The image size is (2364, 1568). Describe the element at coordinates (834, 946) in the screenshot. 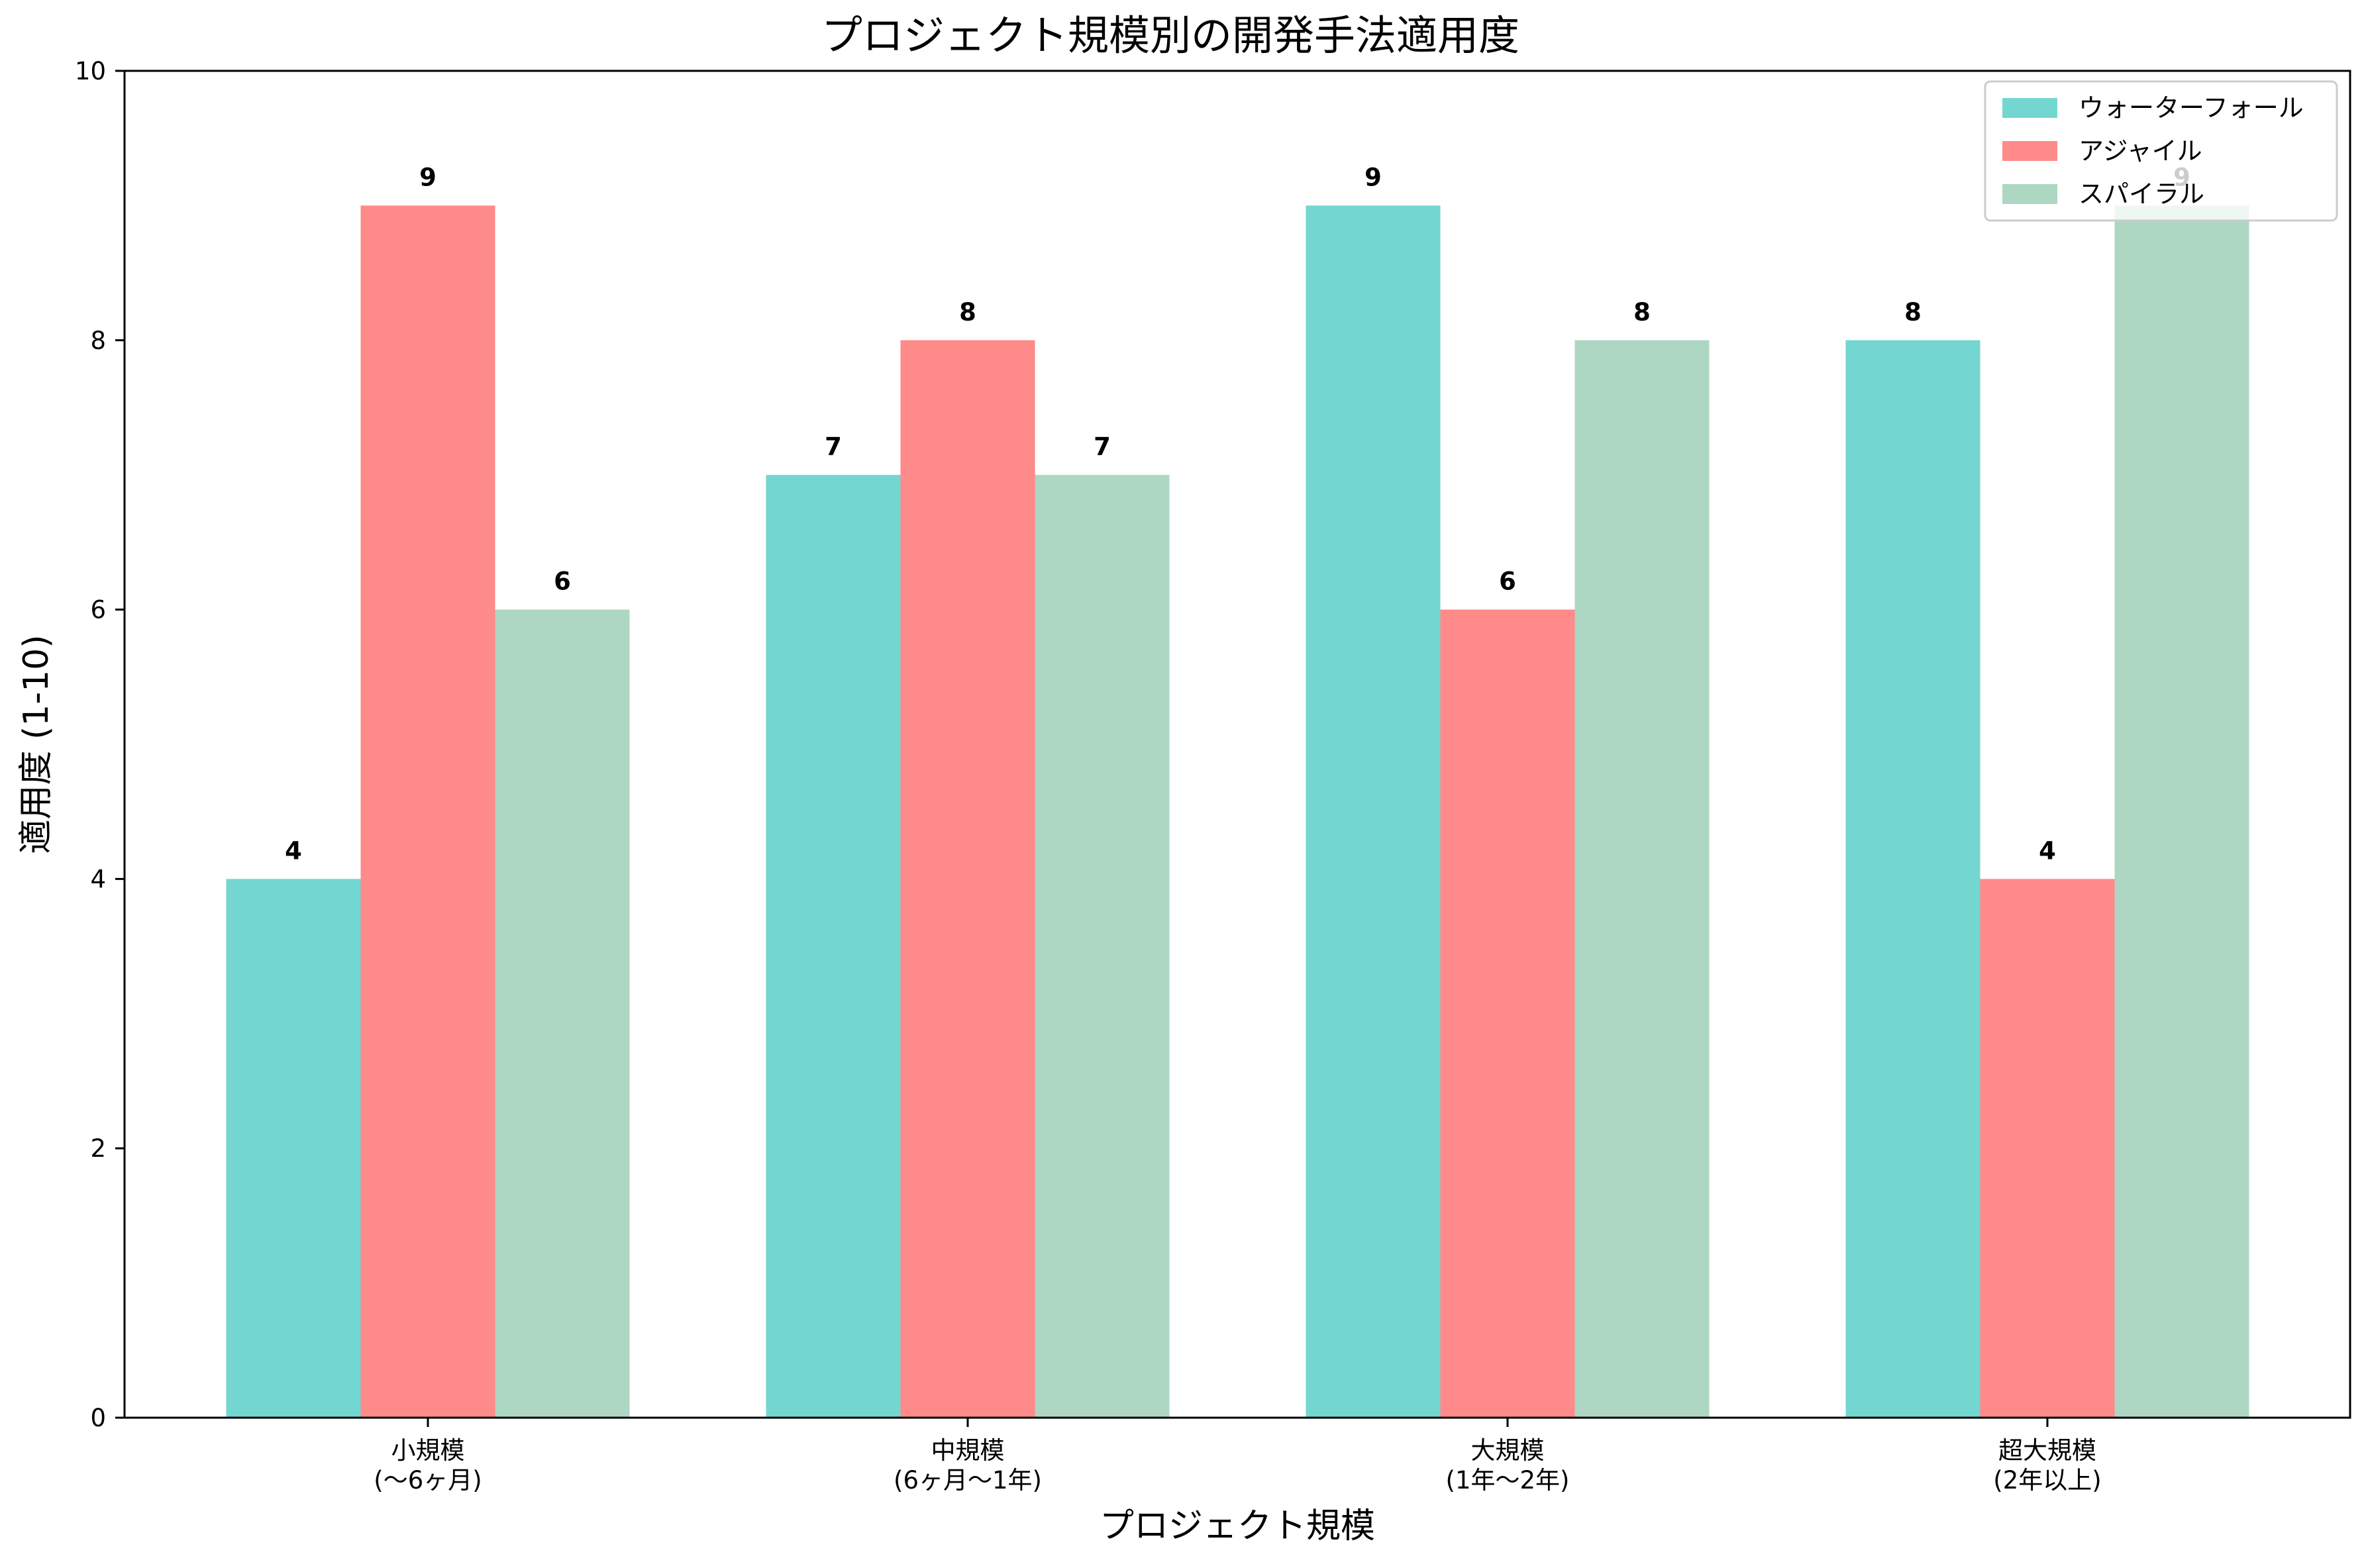

I see `bar-s0-c1` at that location.